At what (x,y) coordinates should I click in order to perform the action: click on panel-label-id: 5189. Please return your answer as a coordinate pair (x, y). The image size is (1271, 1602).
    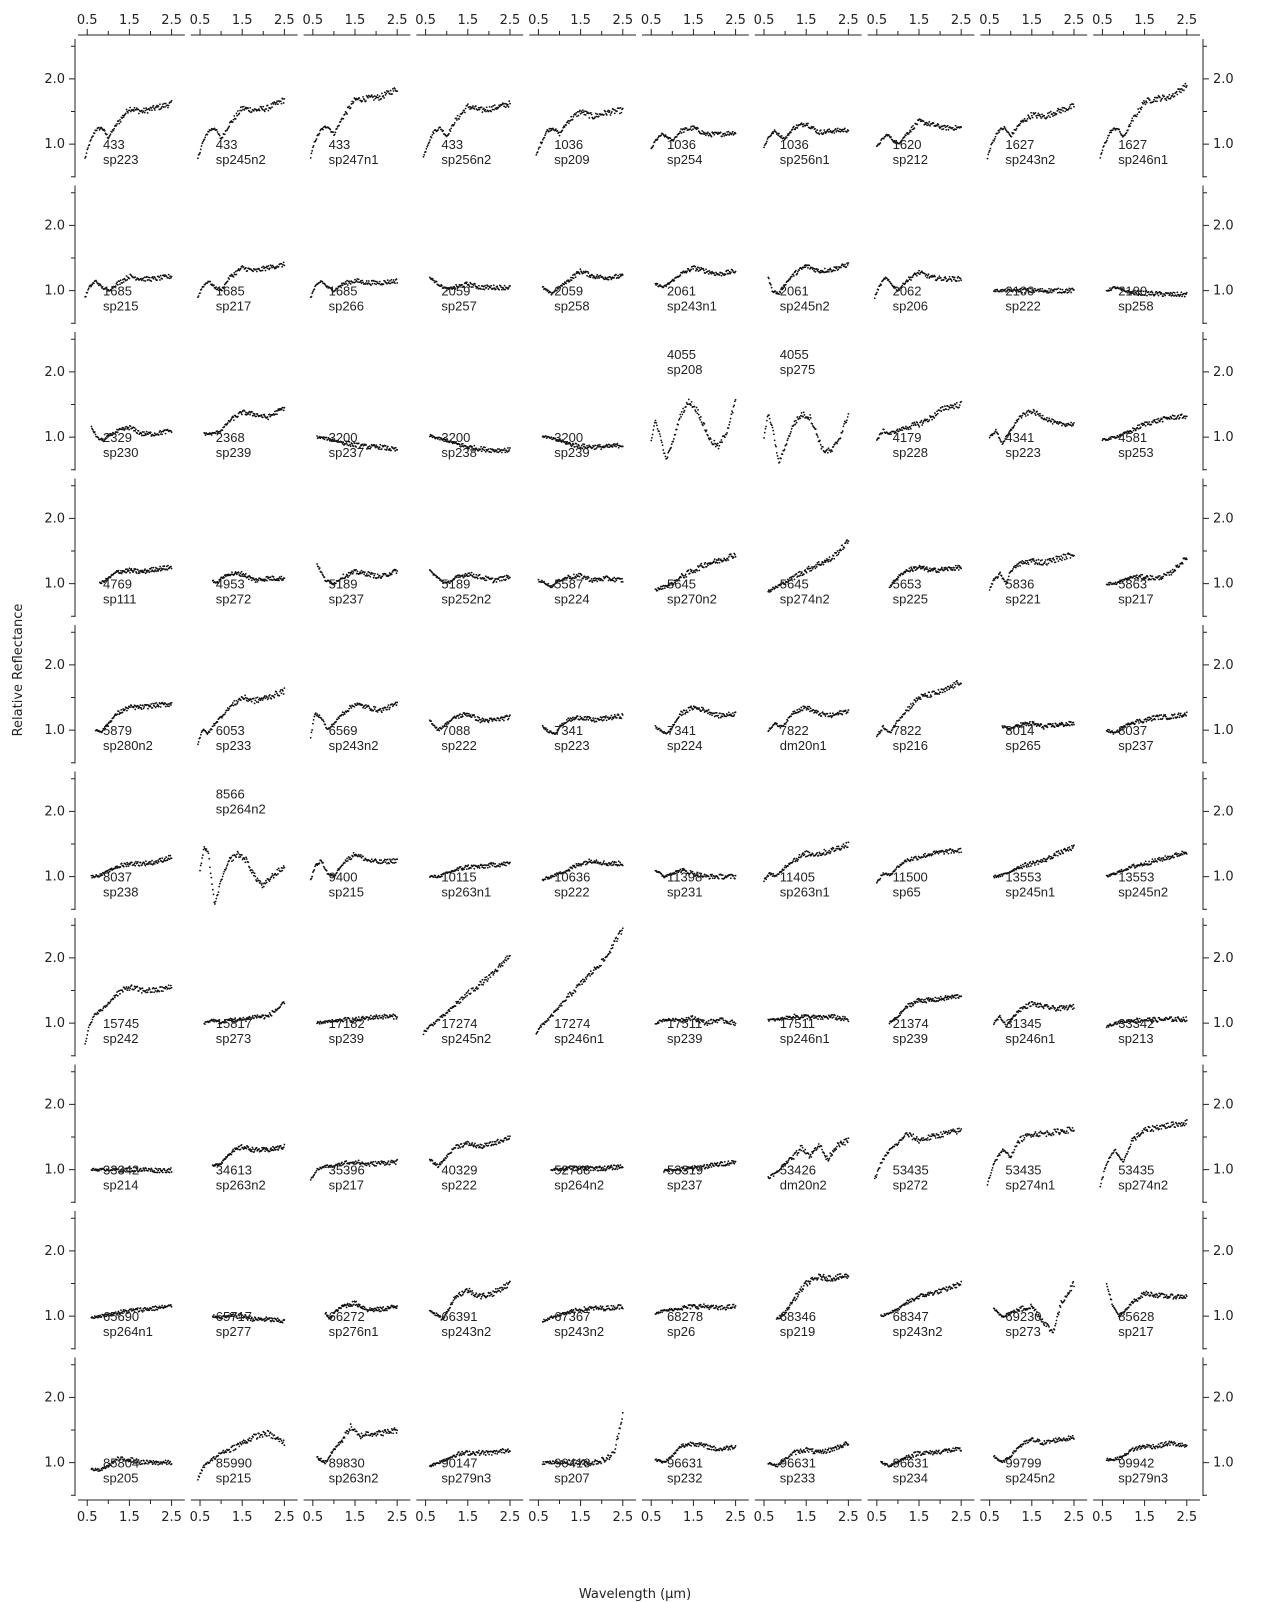
    Looking at the image, I should click on (455, 584).